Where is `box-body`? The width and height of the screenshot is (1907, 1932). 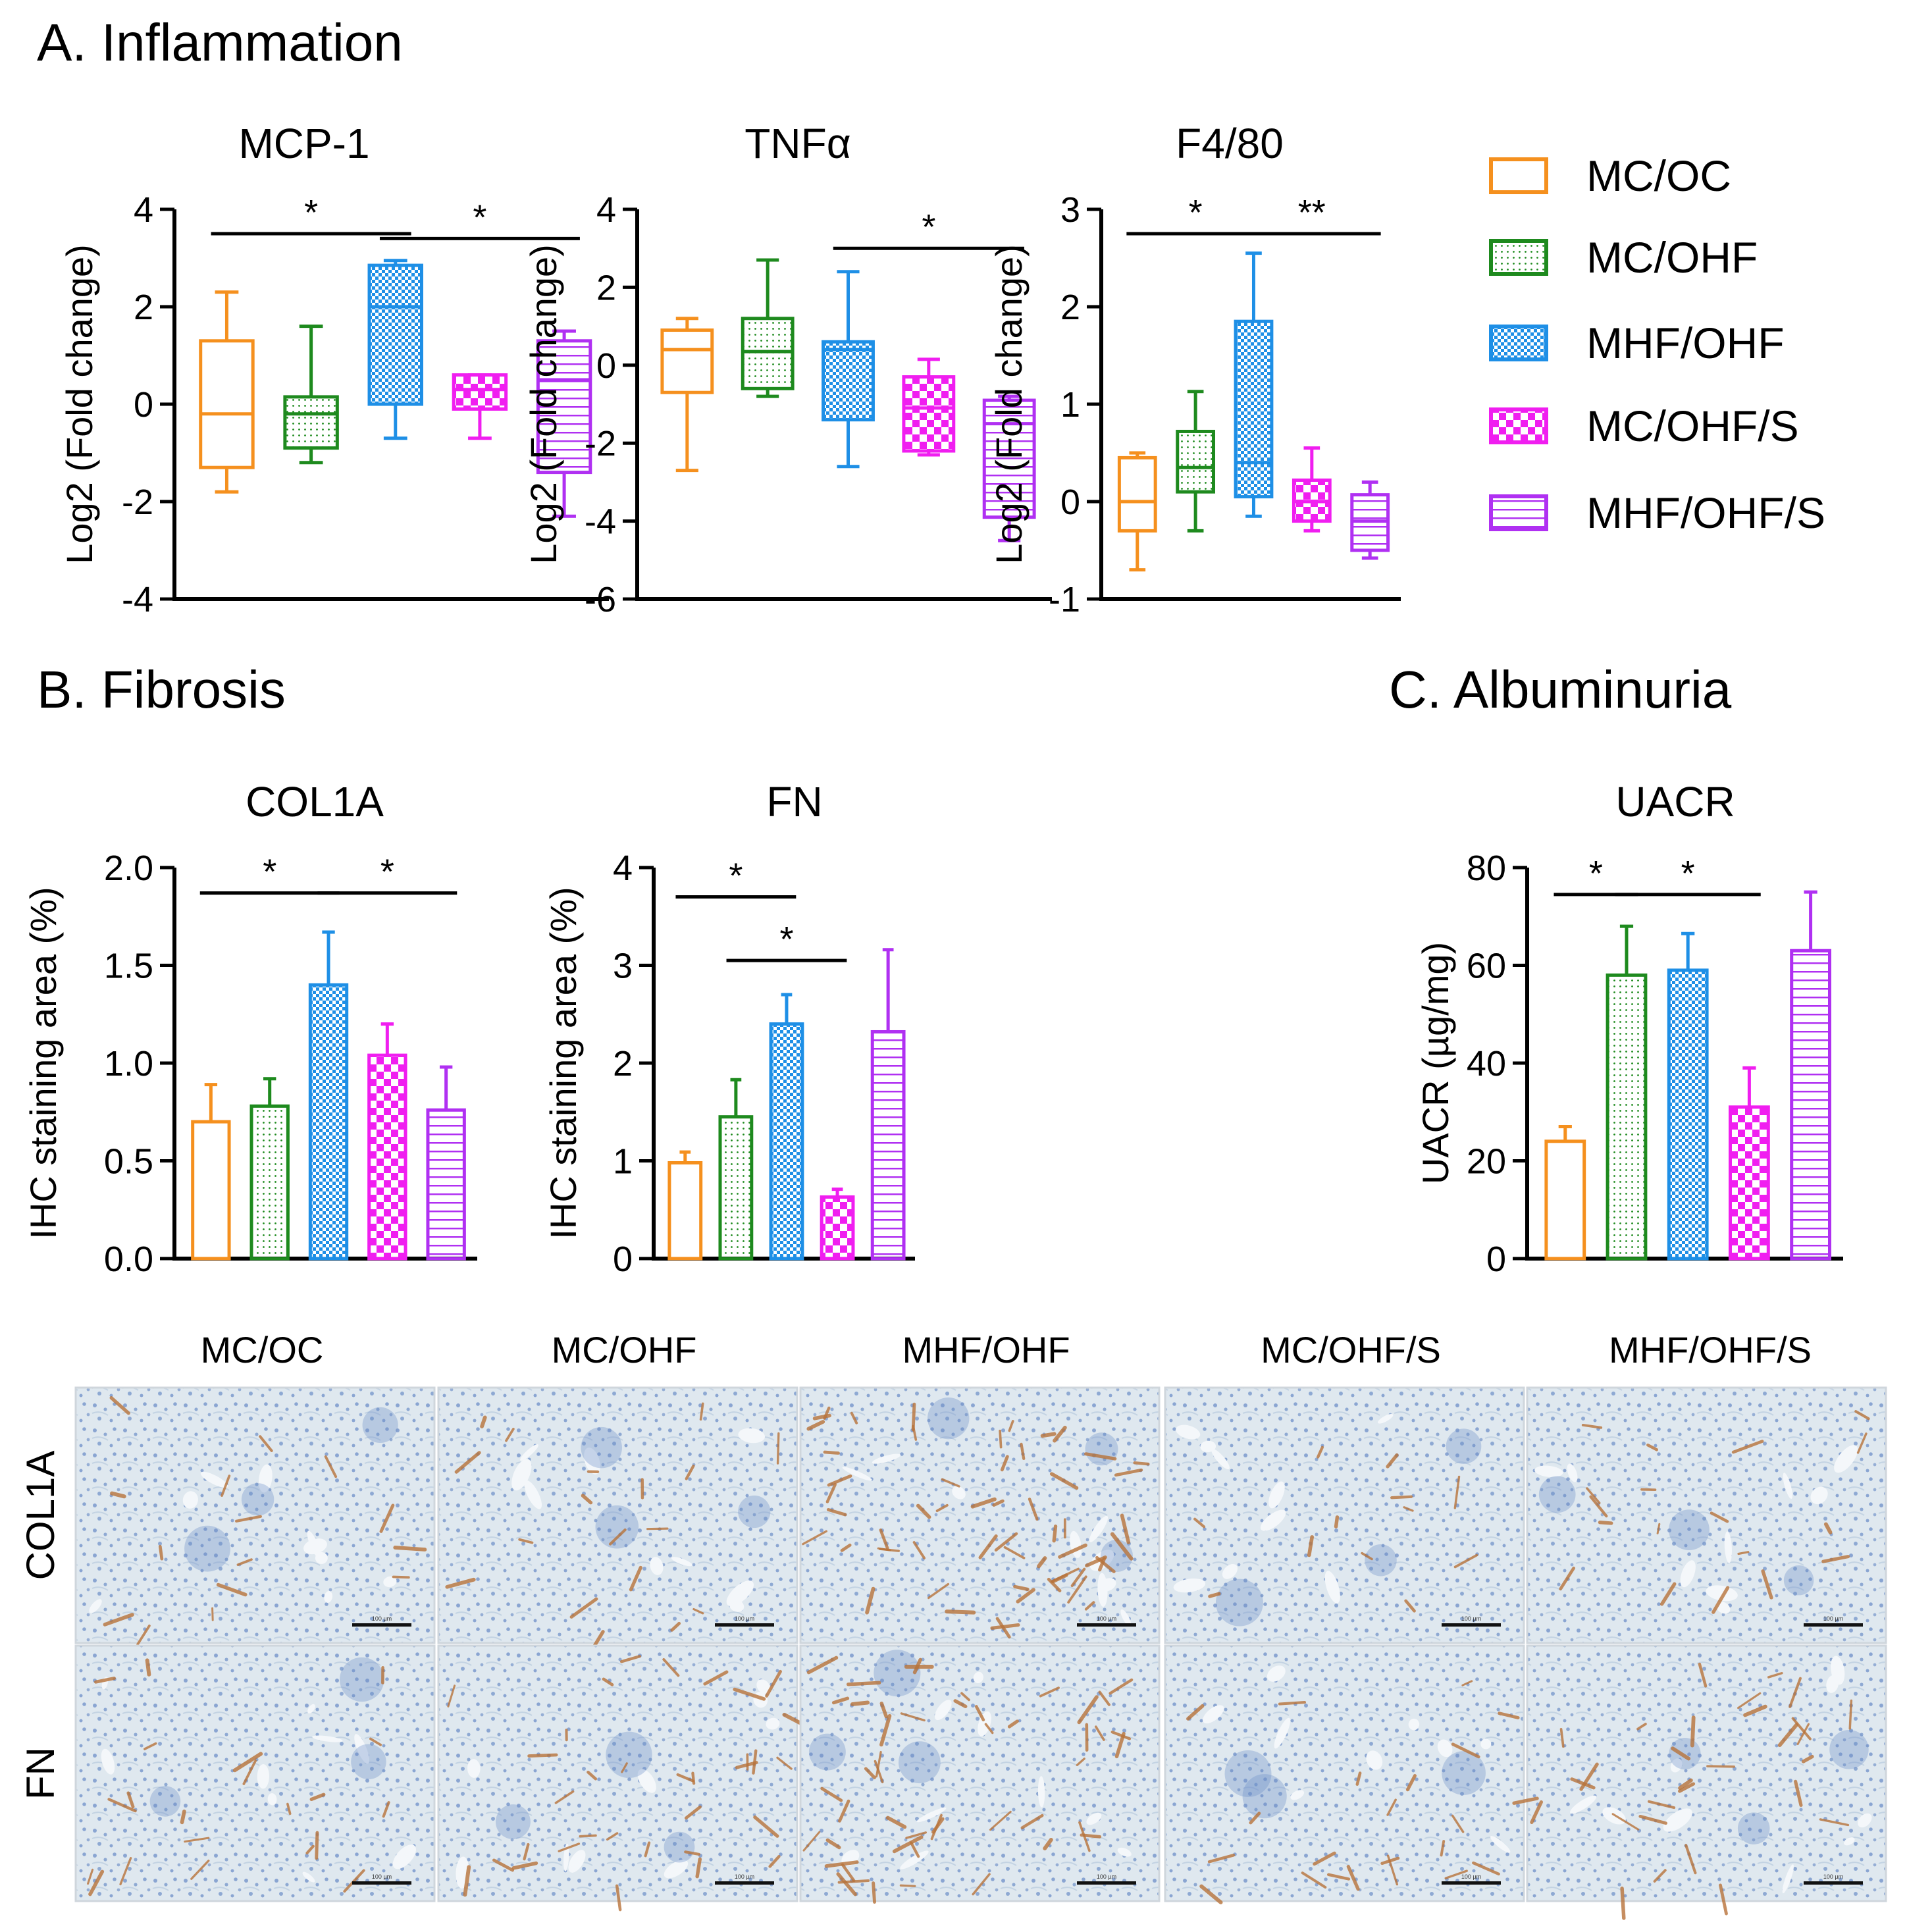 box-body is located at coordinates (311, 422).